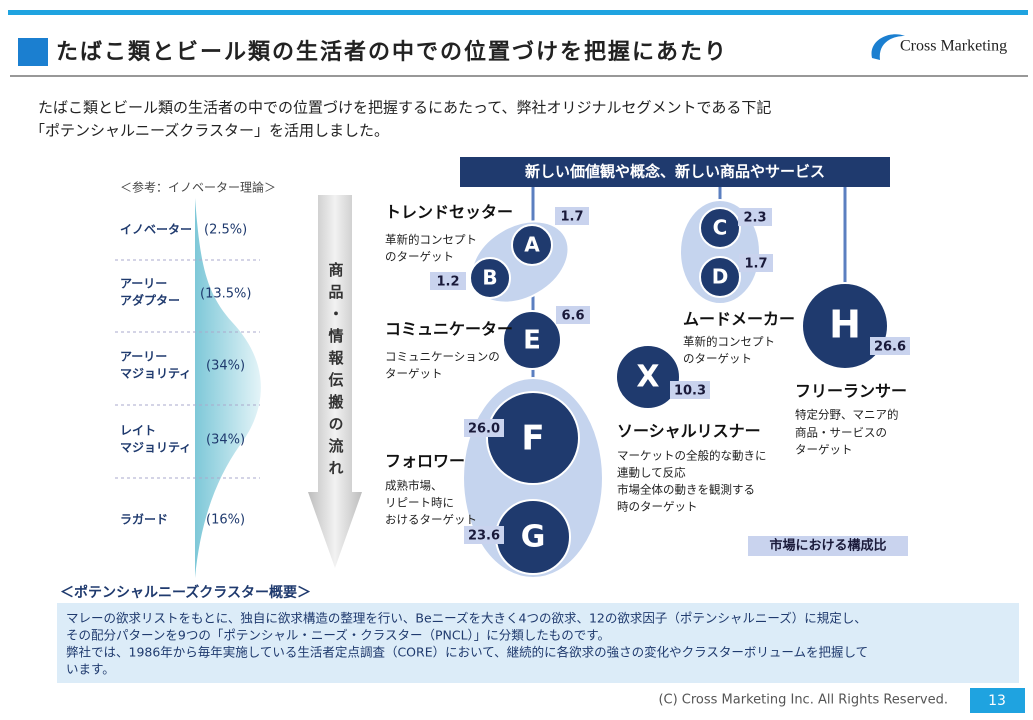 The image size is (1033, 720). I want to click on segment-name: フリーランサー, so click(851, 391).